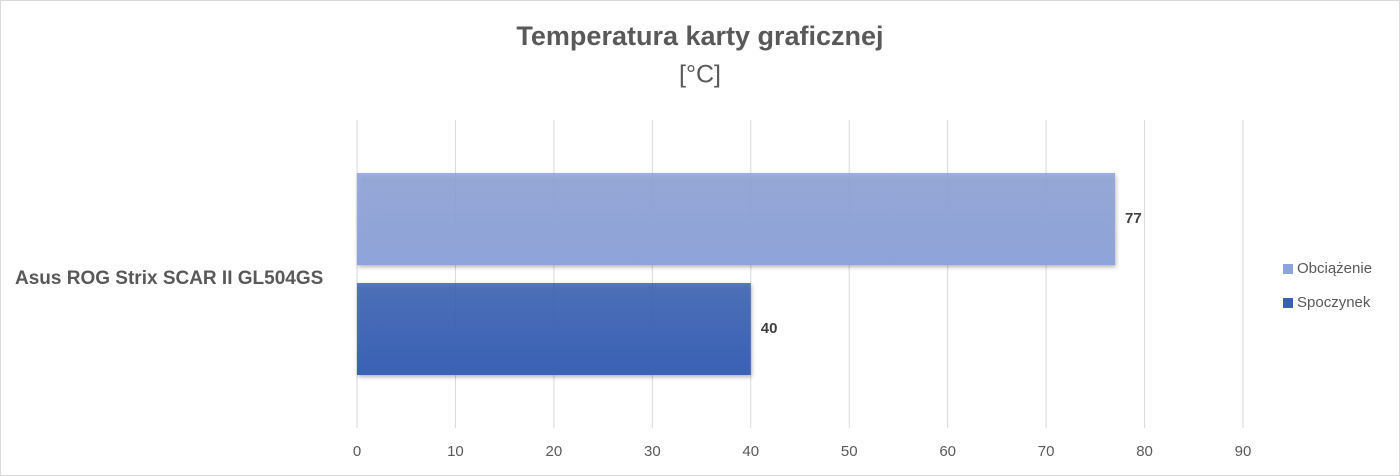 Image resolution: width=1400 pixels, height=476 pixels. What do you see at coordinates (1243, 451) in the screenshot?
I see `x-tick-label: 90` at bounding box center [1243, 451].